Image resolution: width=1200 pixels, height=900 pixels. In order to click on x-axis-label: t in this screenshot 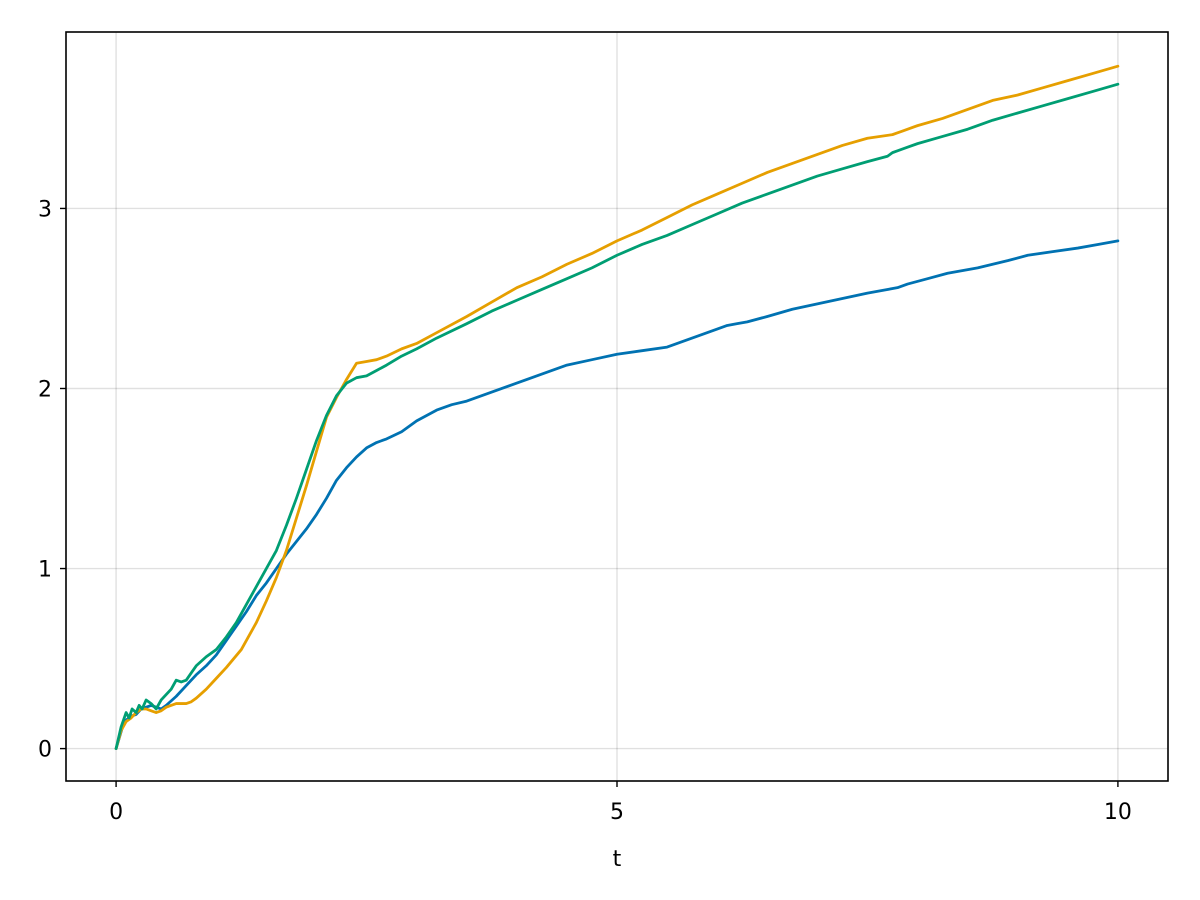, I will do `click(617, 859)`.